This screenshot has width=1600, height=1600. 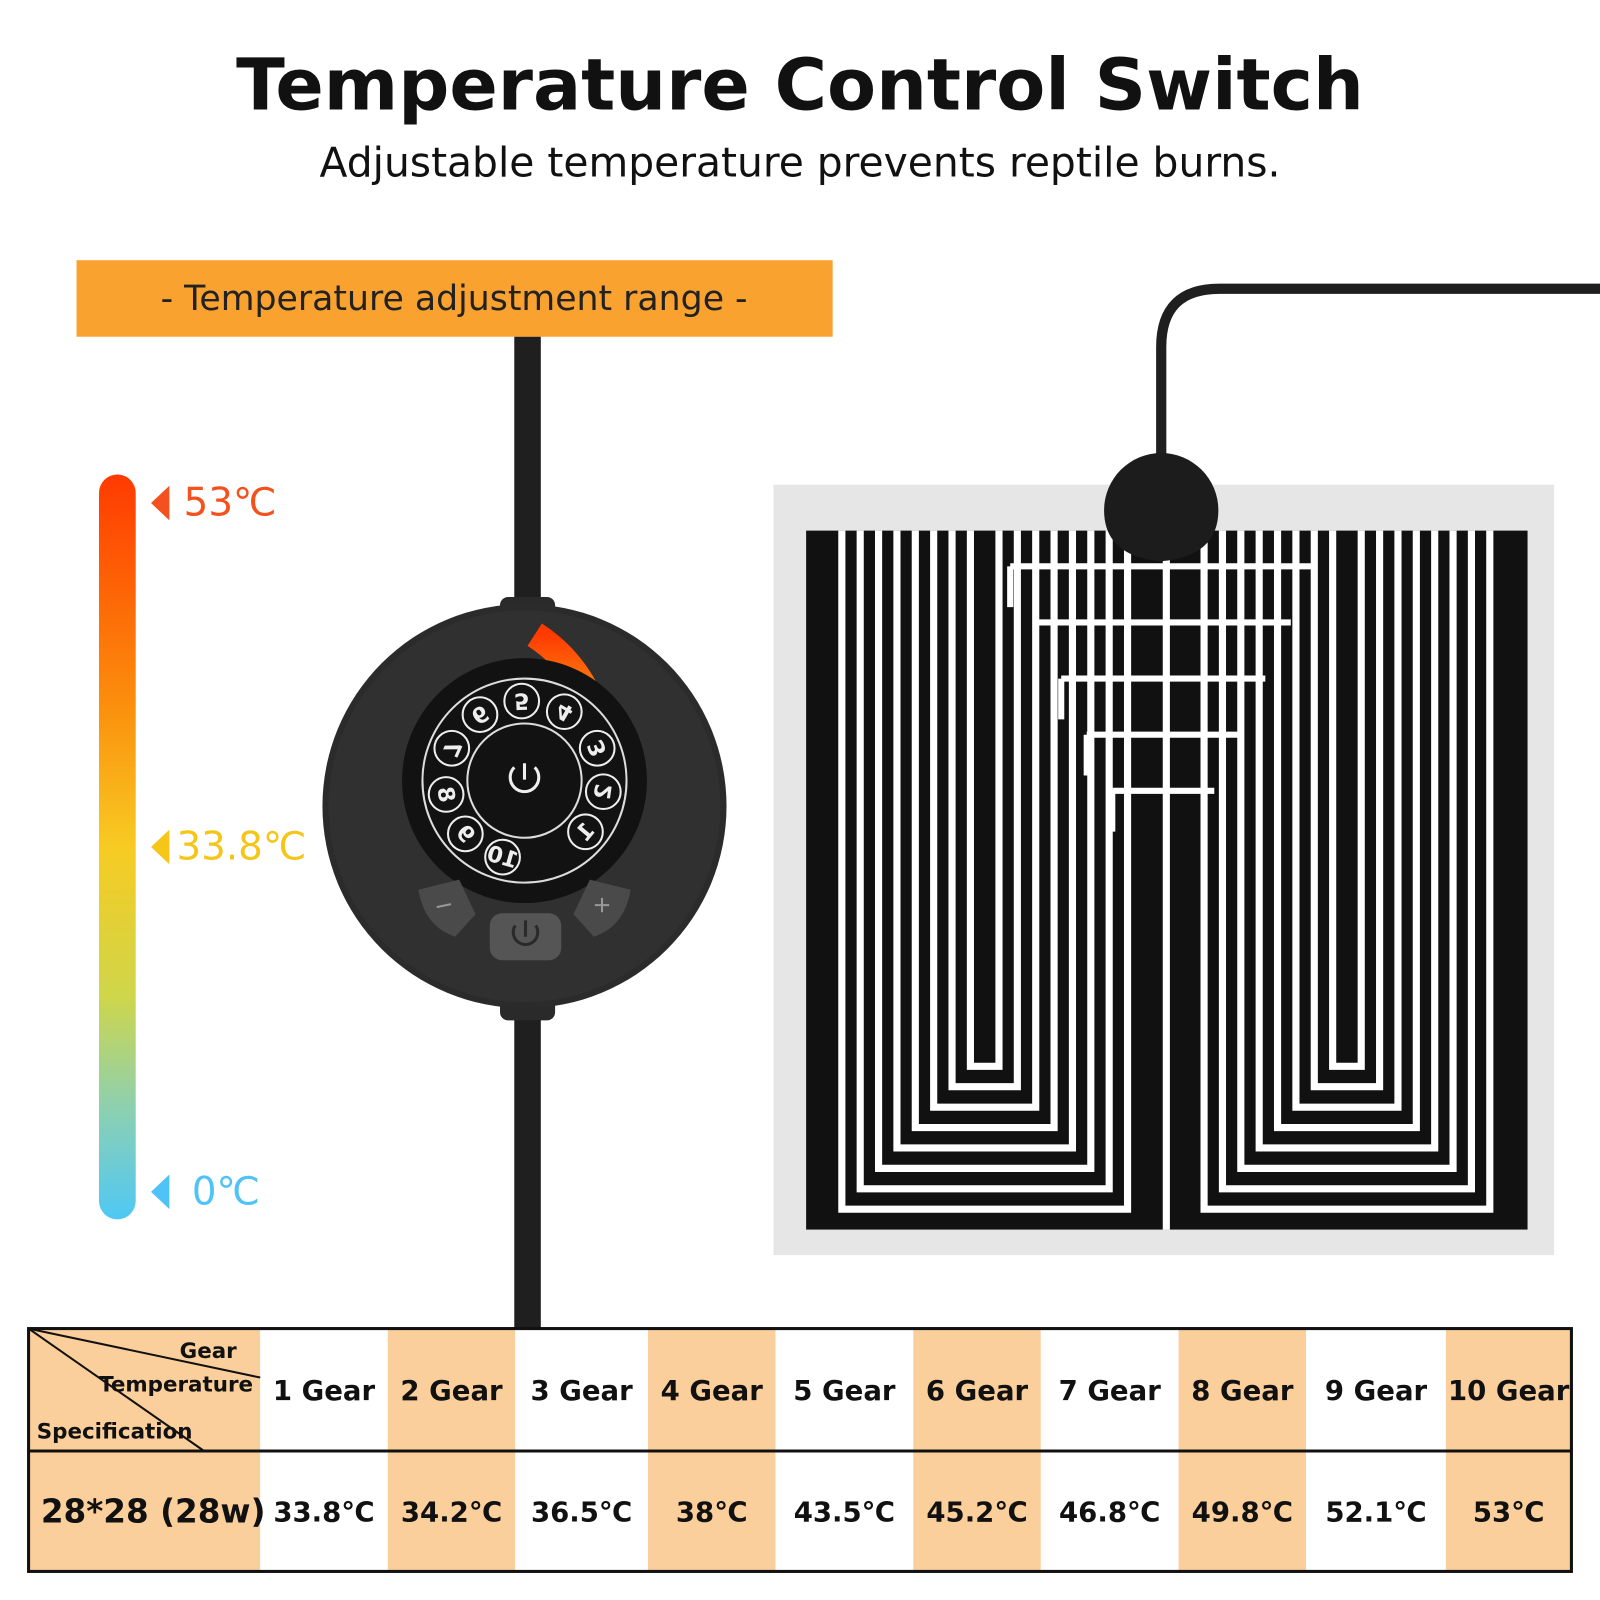 I want to click on column-header: 8 Gear, so click(x=1242, y=1391).